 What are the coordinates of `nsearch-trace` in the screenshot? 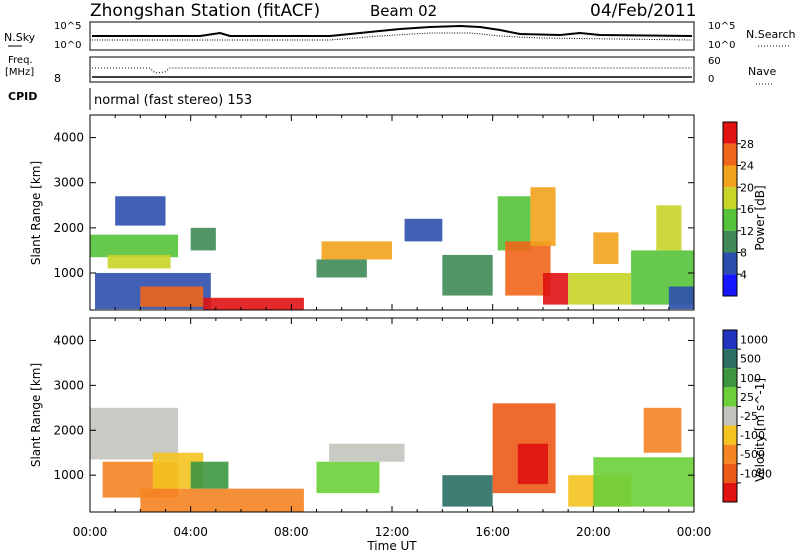 It's located at (392, 36).